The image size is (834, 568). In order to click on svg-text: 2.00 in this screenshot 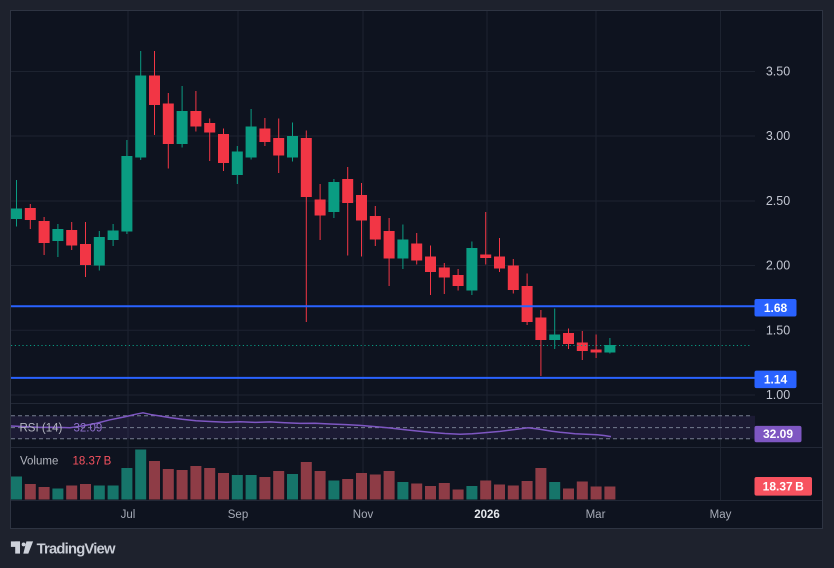, I will do `click(778, 266)`.